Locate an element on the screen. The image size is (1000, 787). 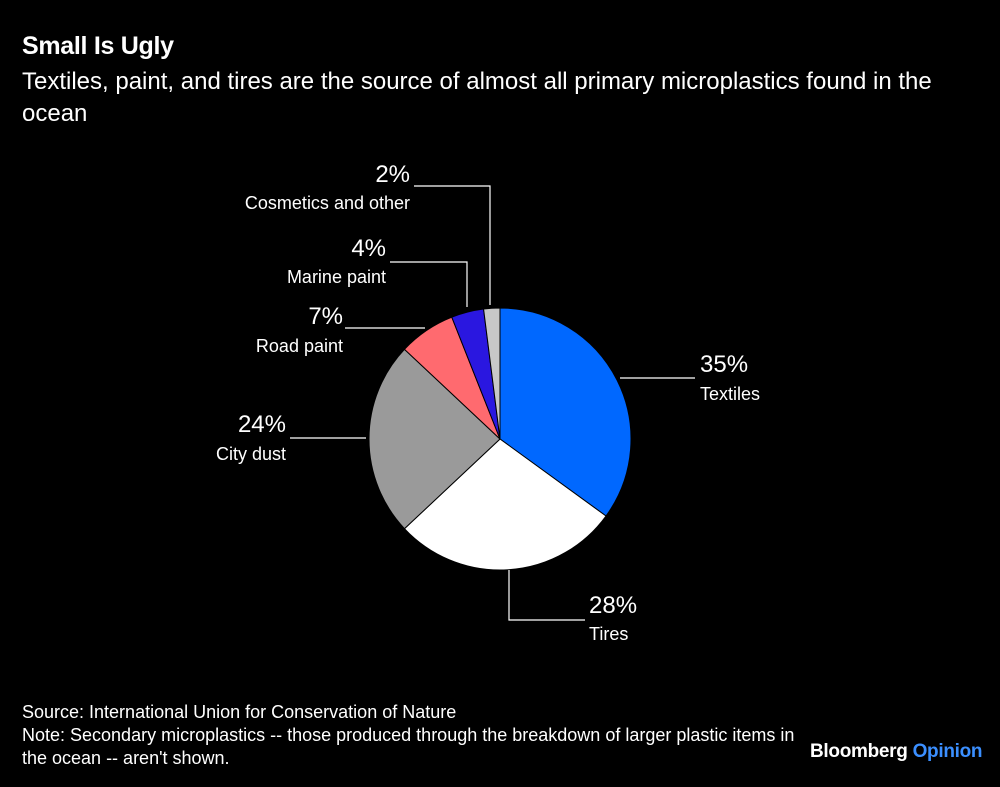
label-pct-marine-paint: 4% is located at coordinates (368, 248).